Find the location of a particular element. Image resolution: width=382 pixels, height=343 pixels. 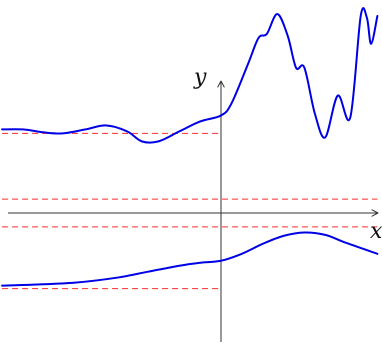

x-axis-label: x is located at coordinates (376, 231).